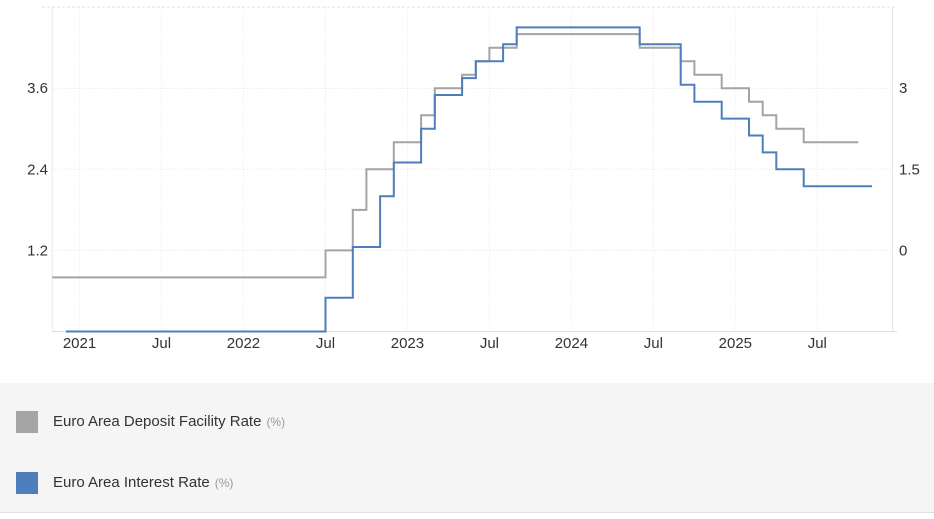  What do you see at coordinates (475, 421) in the screenshot?
I see `legend-item-deposit-facility-rate: Euro Area Deposit Facility Rate (%)` at bounding box center [475, 421].